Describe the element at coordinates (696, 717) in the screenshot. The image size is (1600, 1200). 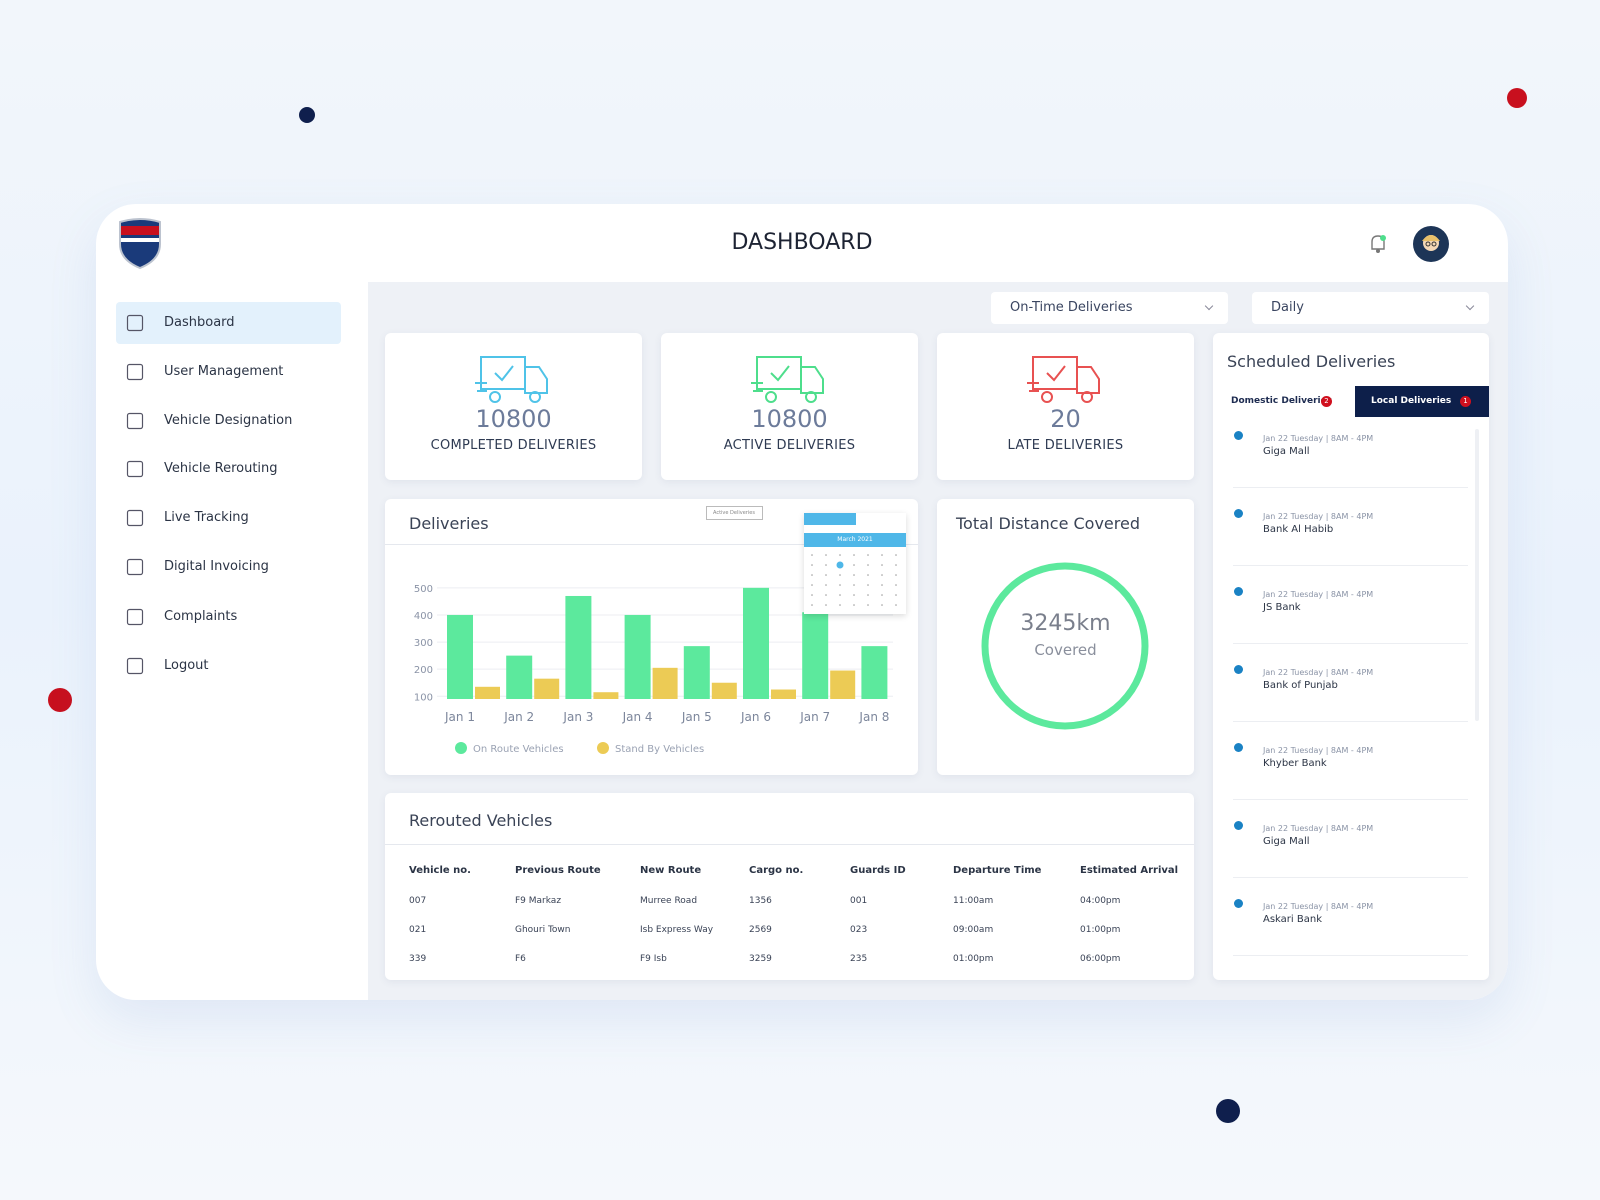
I see `x-tick-label: Jan 5` at that location.